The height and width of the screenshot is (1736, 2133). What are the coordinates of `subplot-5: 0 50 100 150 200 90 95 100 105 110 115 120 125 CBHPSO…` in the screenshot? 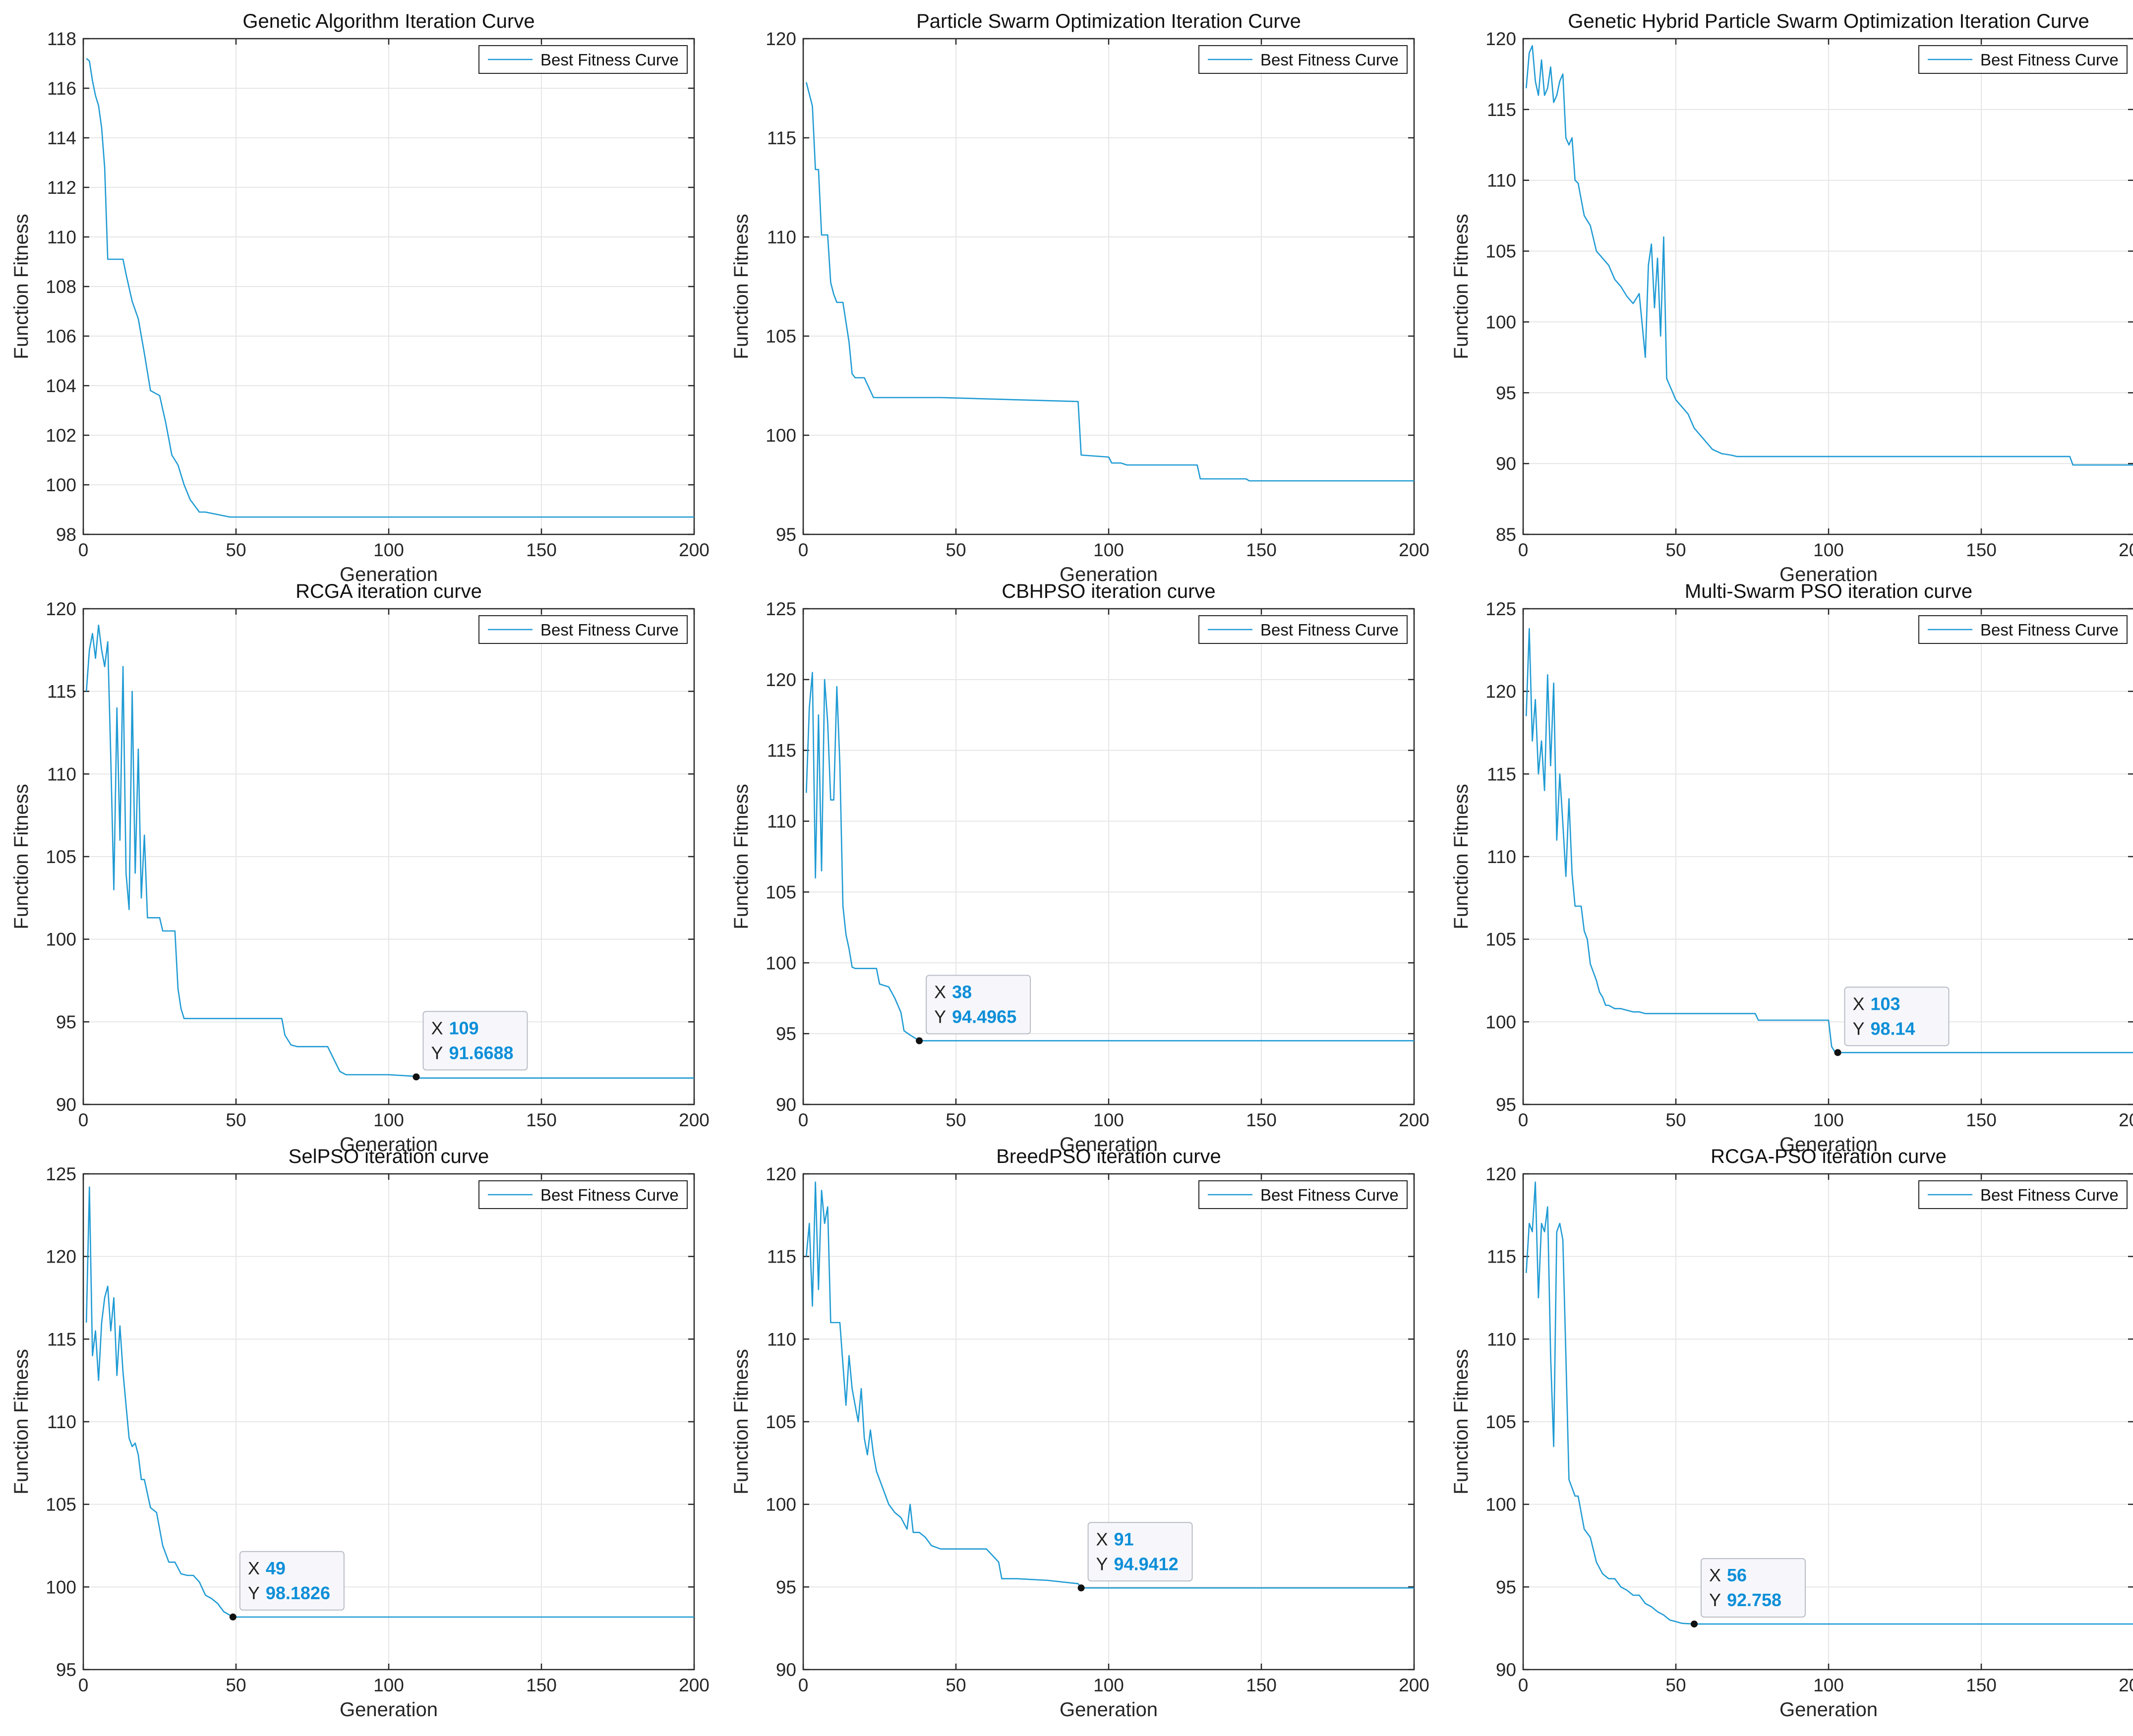 It's located at (1079, 868).